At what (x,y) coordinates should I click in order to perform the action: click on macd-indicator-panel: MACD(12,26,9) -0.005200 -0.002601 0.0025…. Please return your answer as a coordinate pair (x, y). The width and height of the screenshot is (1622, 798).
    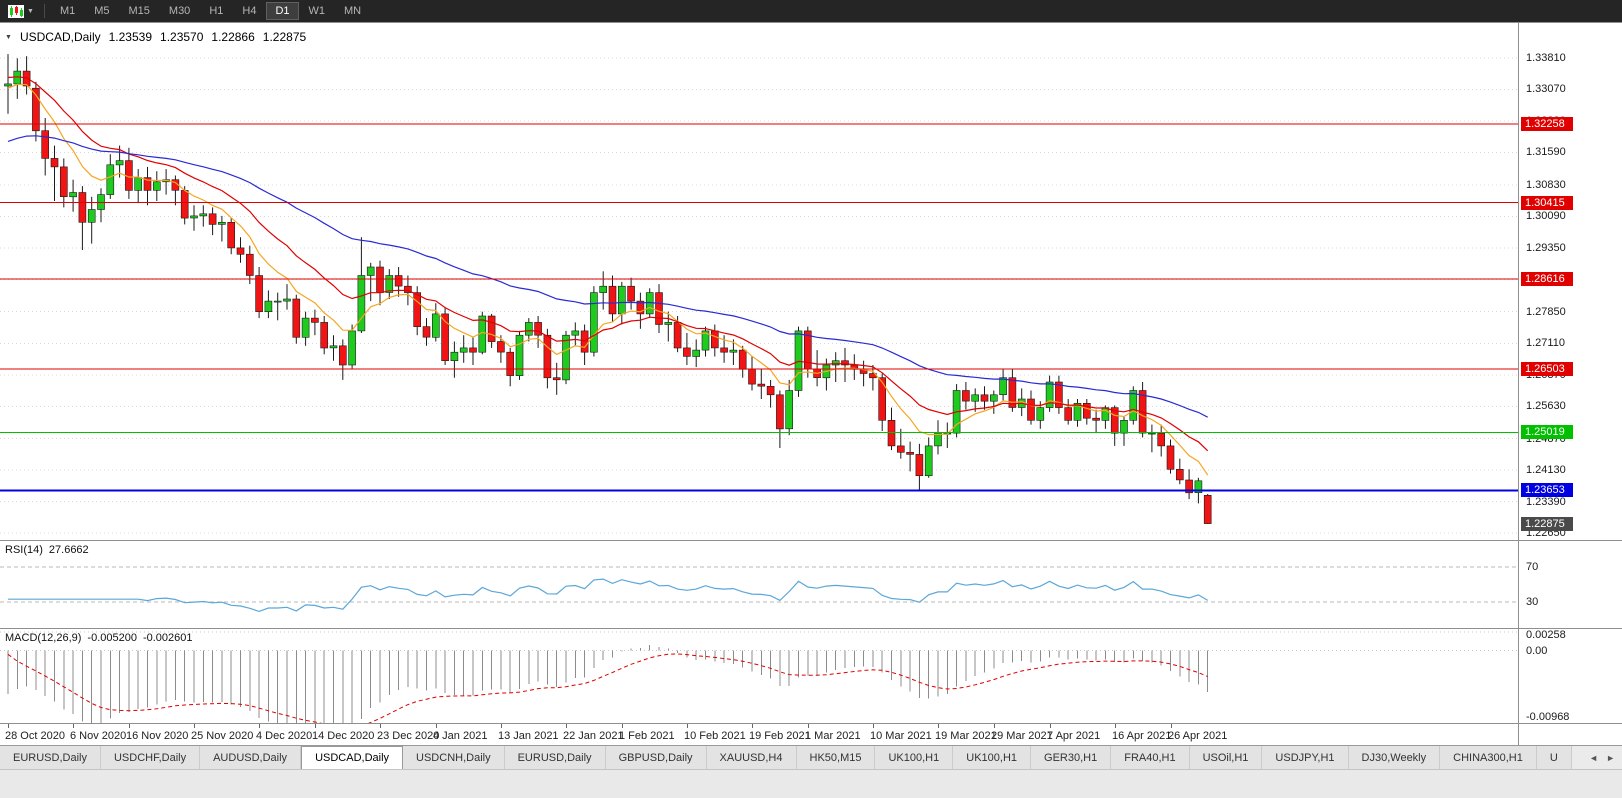
    Looking at the image, I should click on (811, 681).